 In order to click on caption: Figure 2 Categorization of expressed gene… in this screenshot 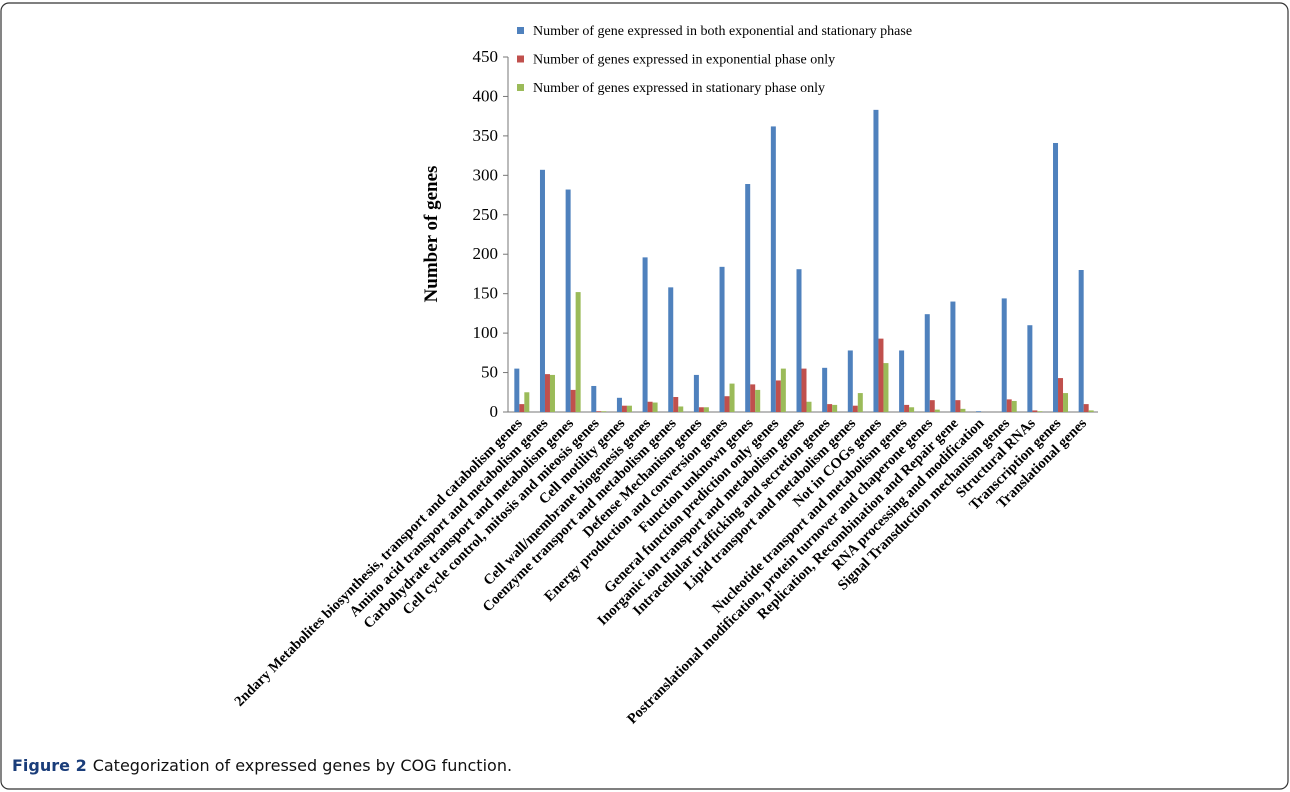, I will do `click(262, 765)`.